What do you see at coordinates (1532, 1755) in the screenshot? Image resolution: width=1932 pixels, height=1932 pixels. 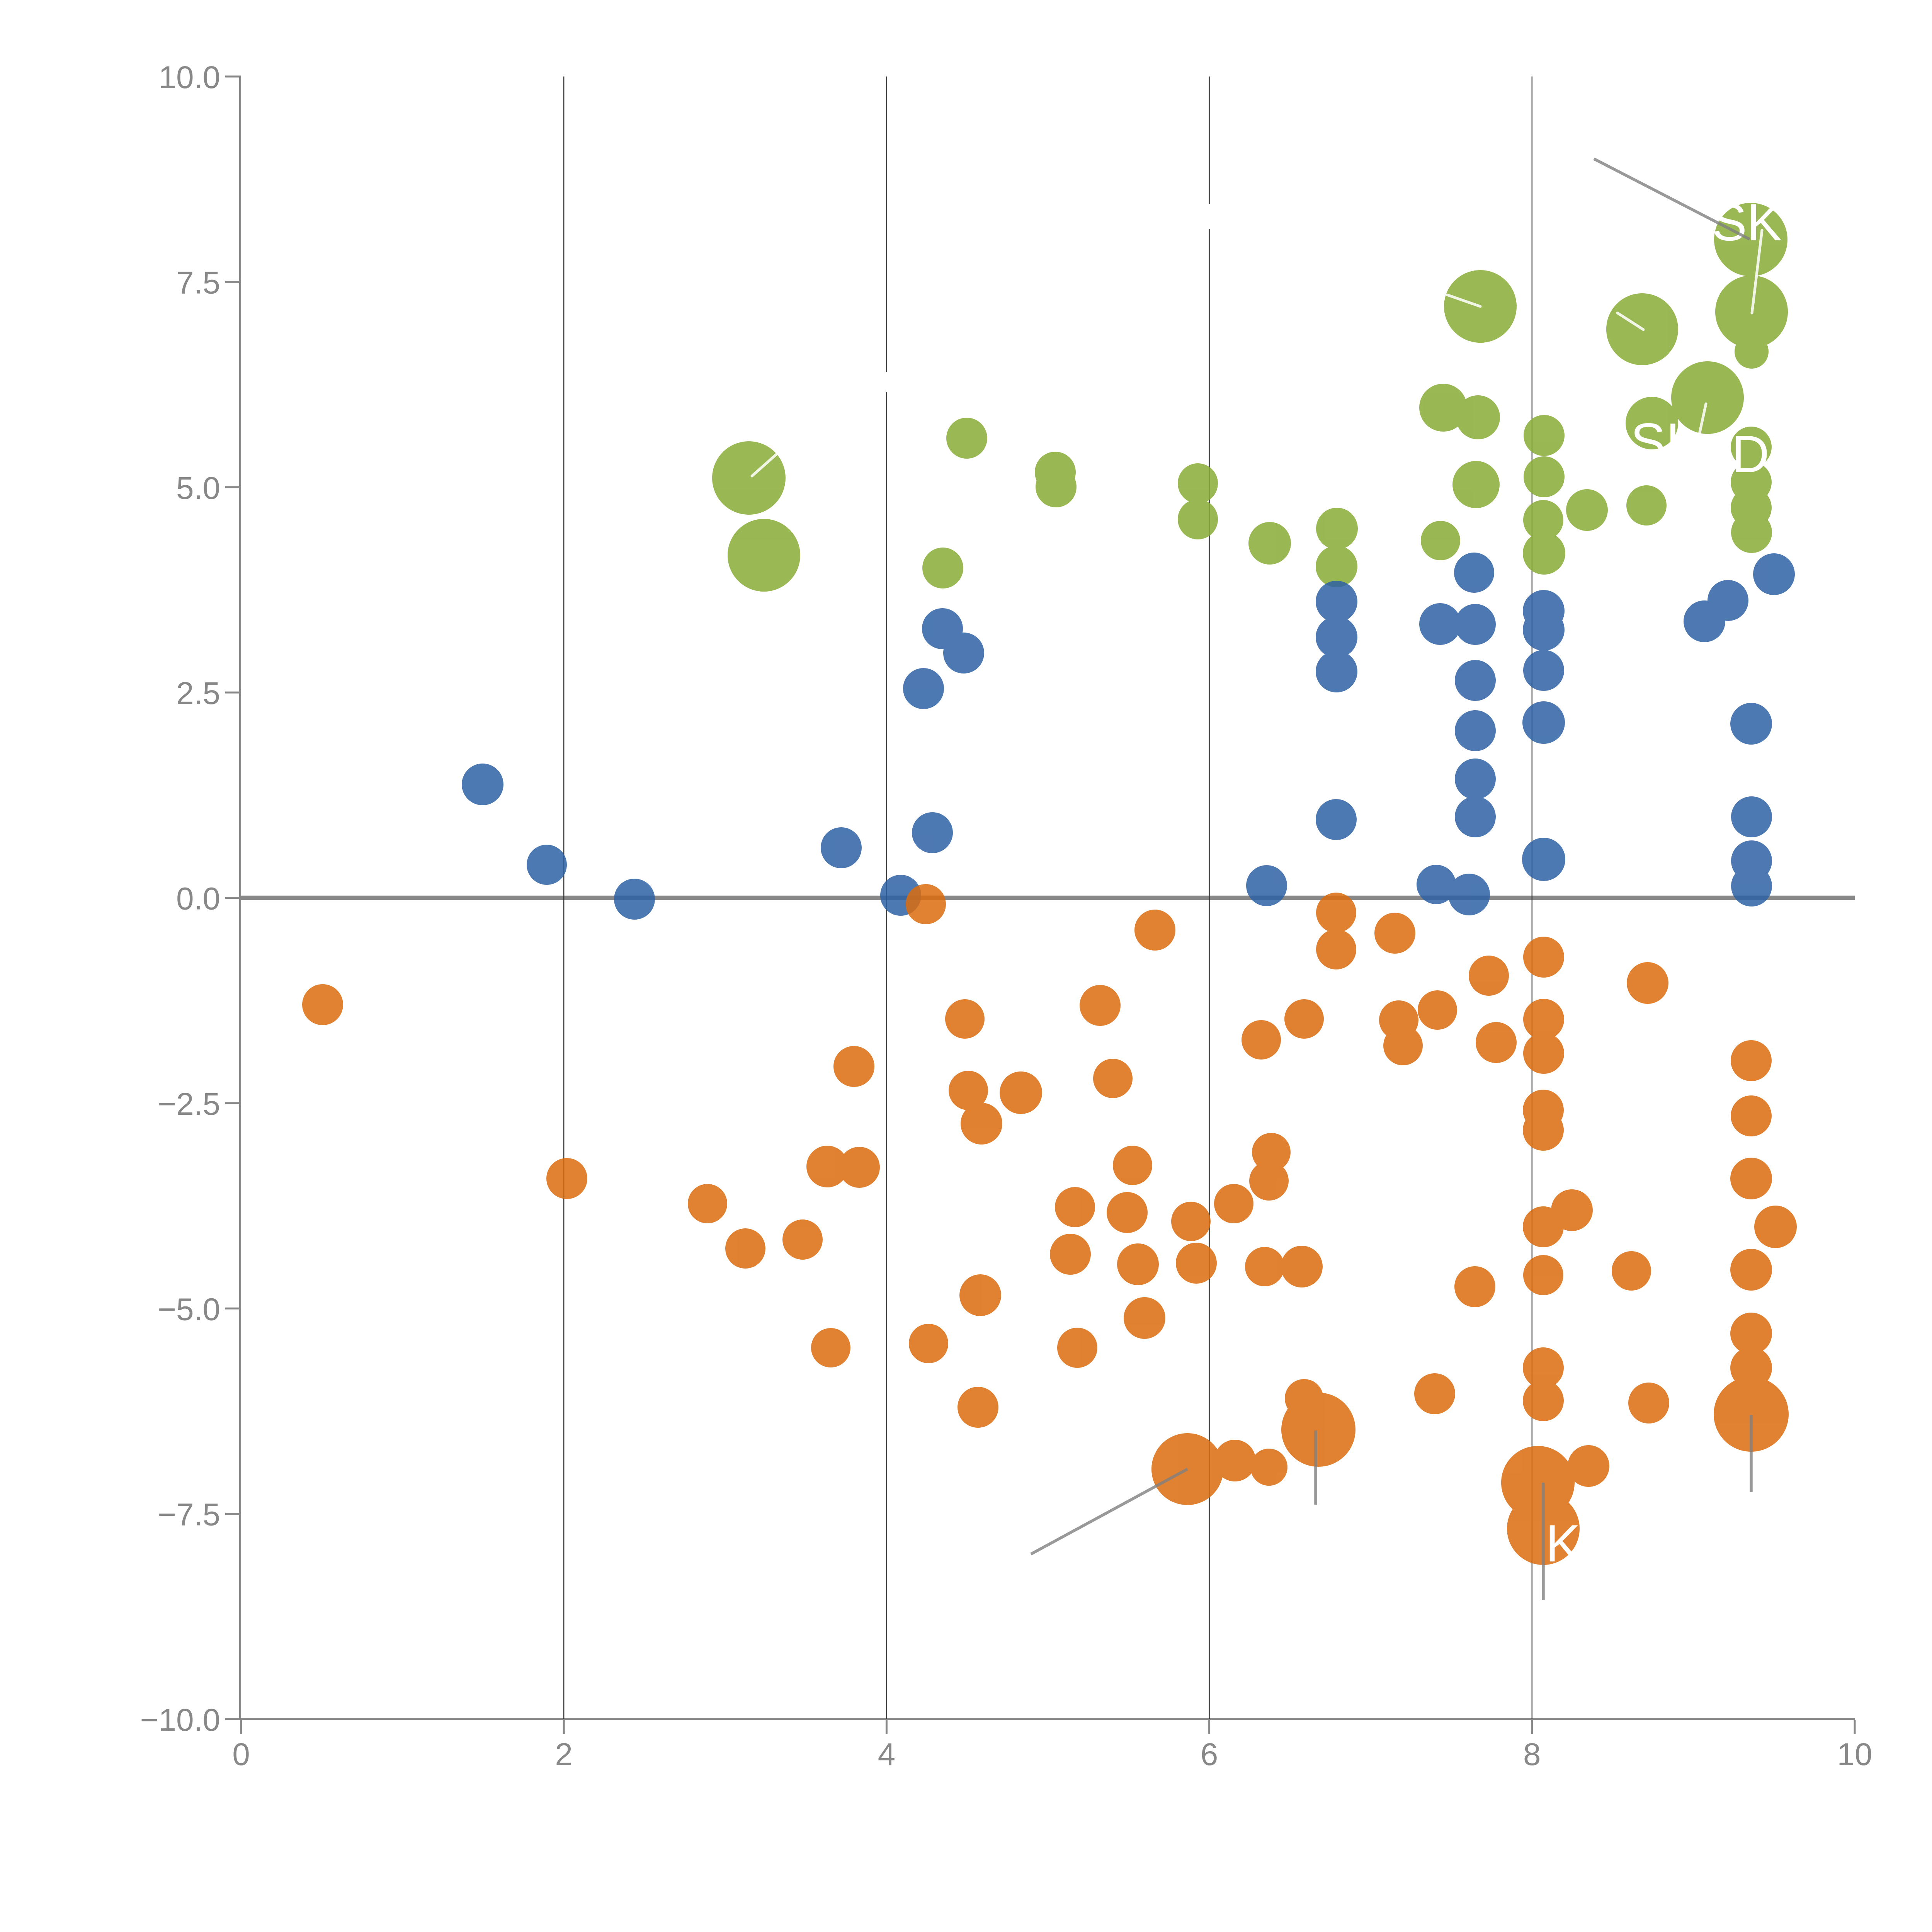 I see `svg-text: 8` at bounding box center [1532, 1755].